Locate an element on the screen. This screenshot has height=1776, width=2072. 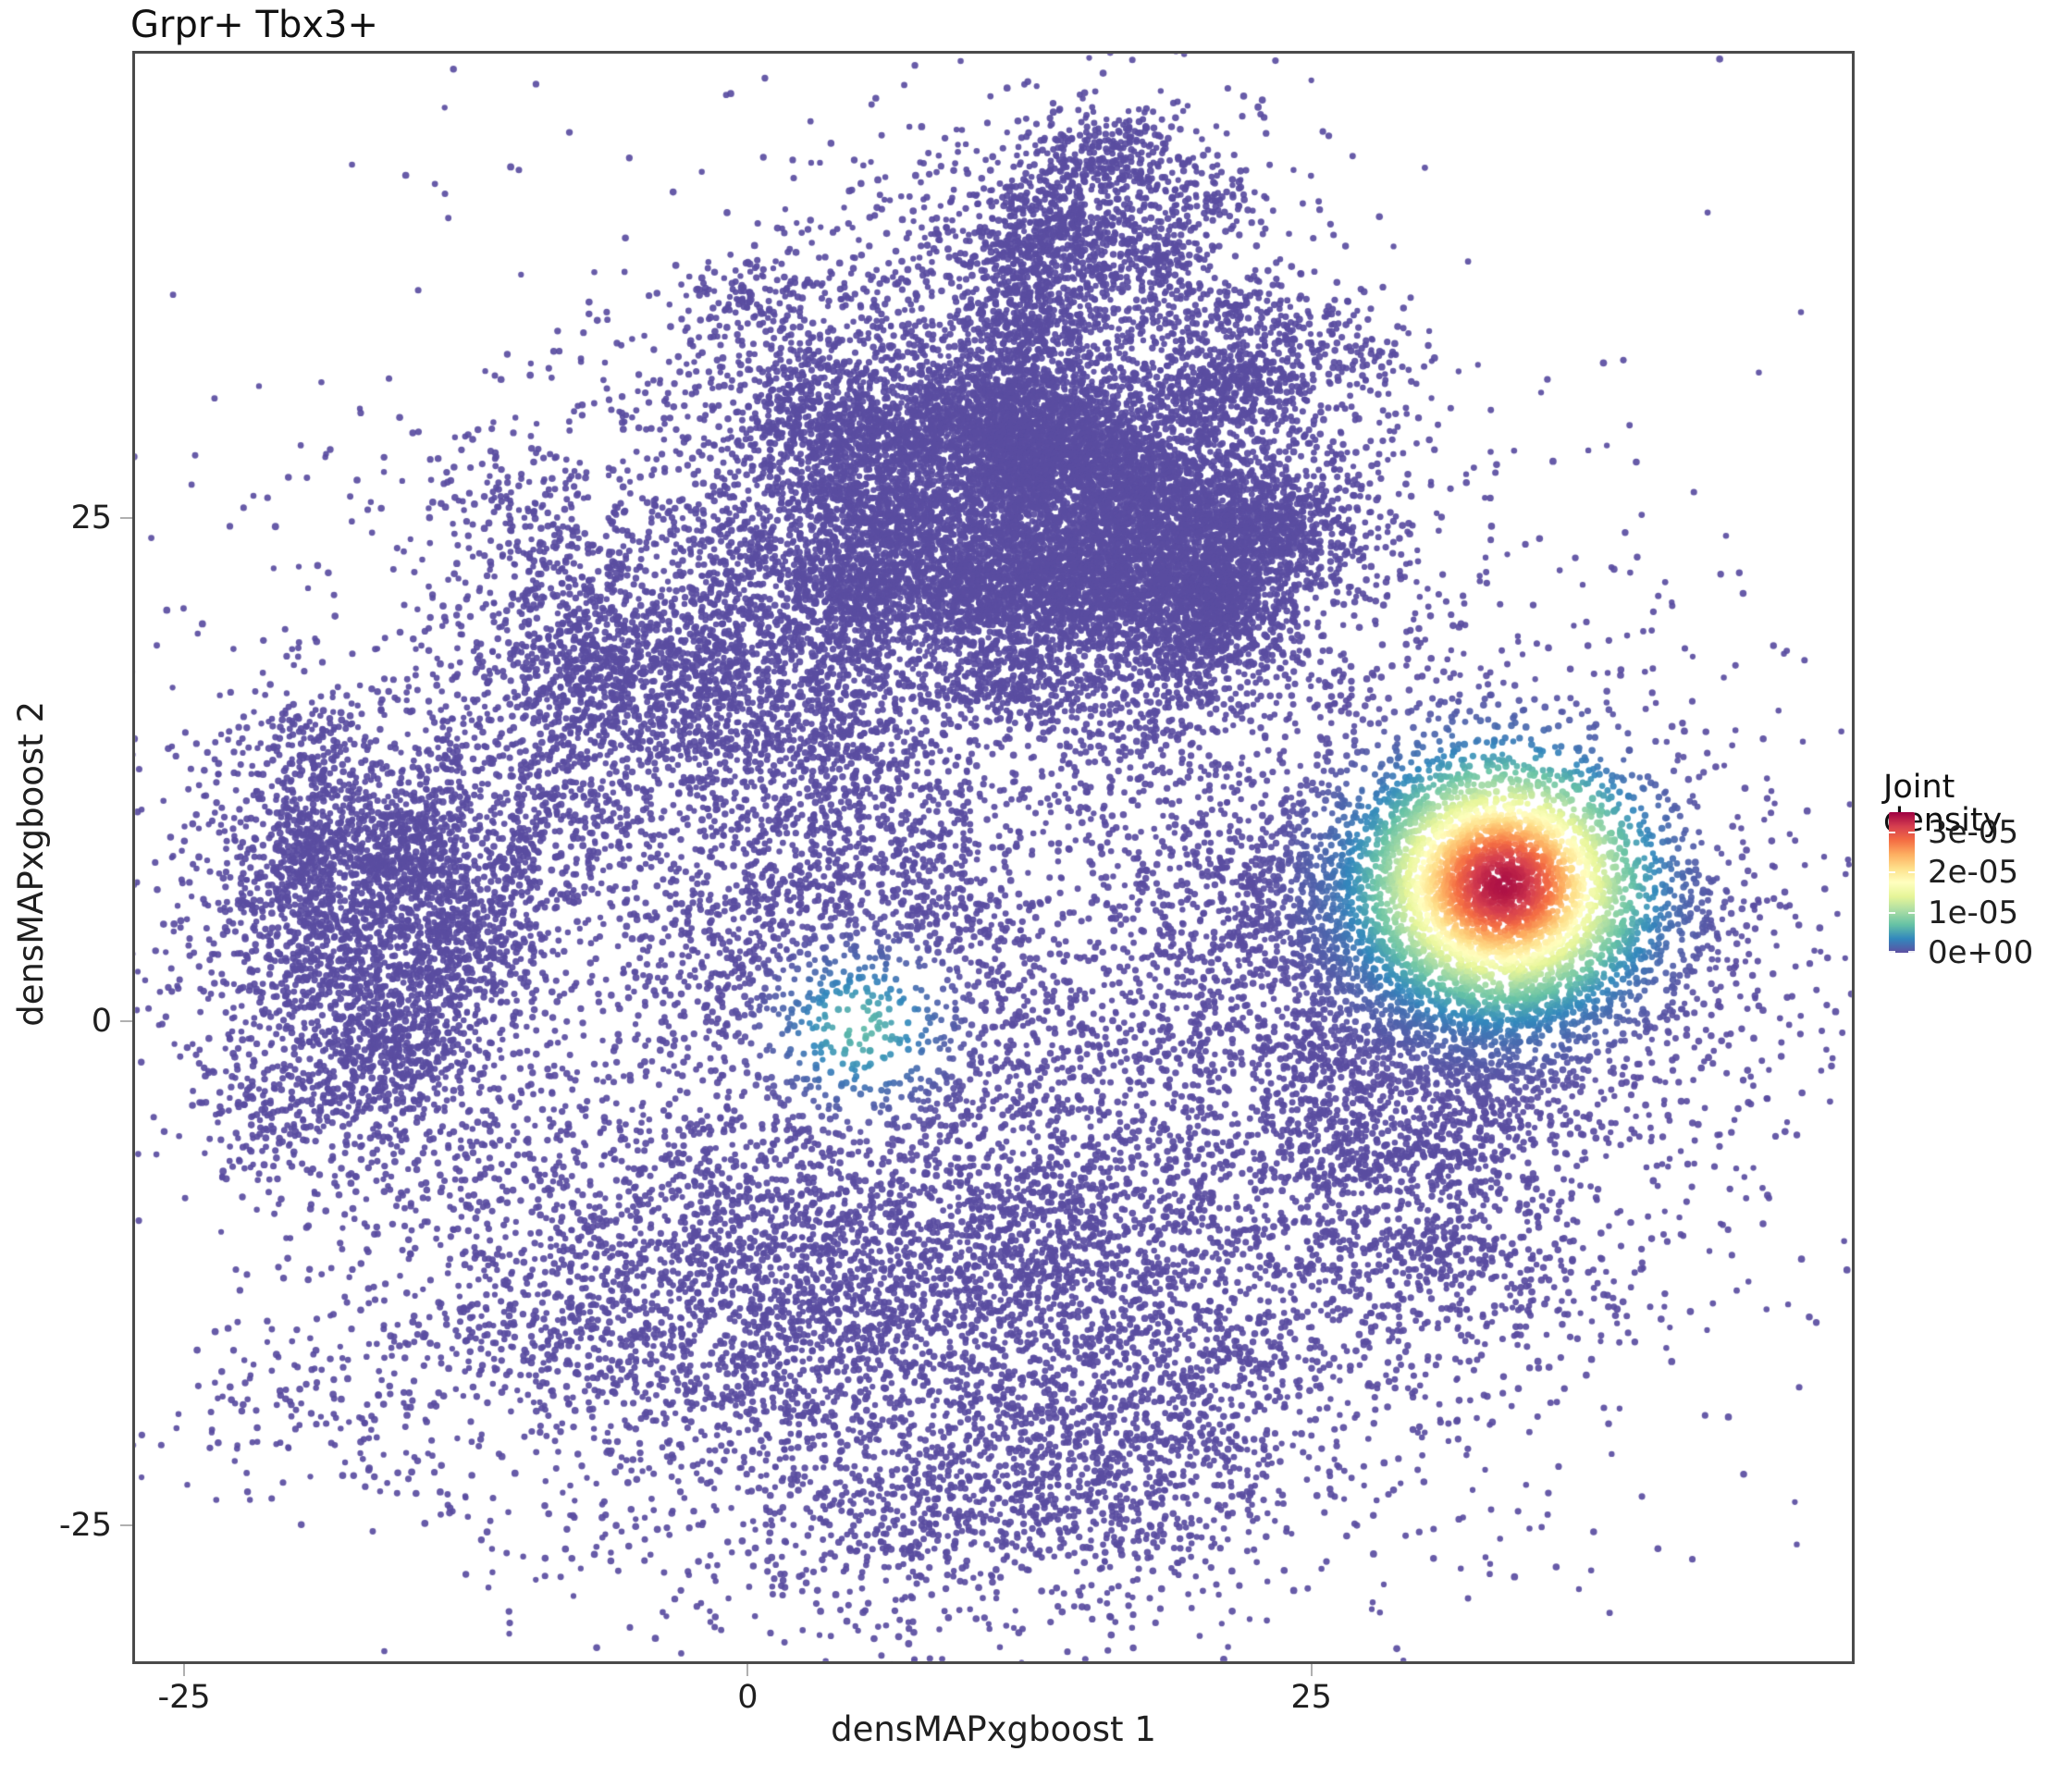
x-tick-label: 25 is located at coordinates (1311, 1698).